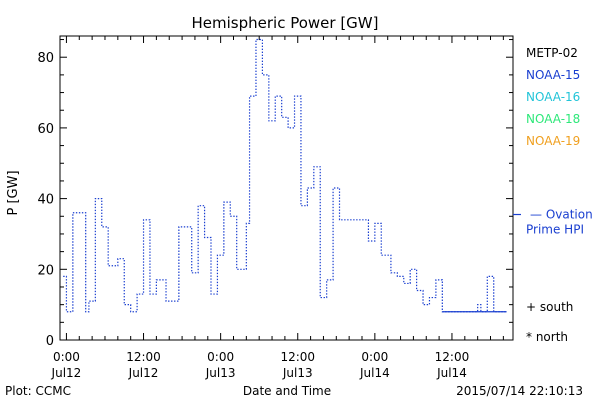 This screenshot has height=400, width=600. What do you see at coordinates (555, 230) in the screenshot?
I see `ovation-label-line2: Prime HPI` at bounding box center [555, 230].